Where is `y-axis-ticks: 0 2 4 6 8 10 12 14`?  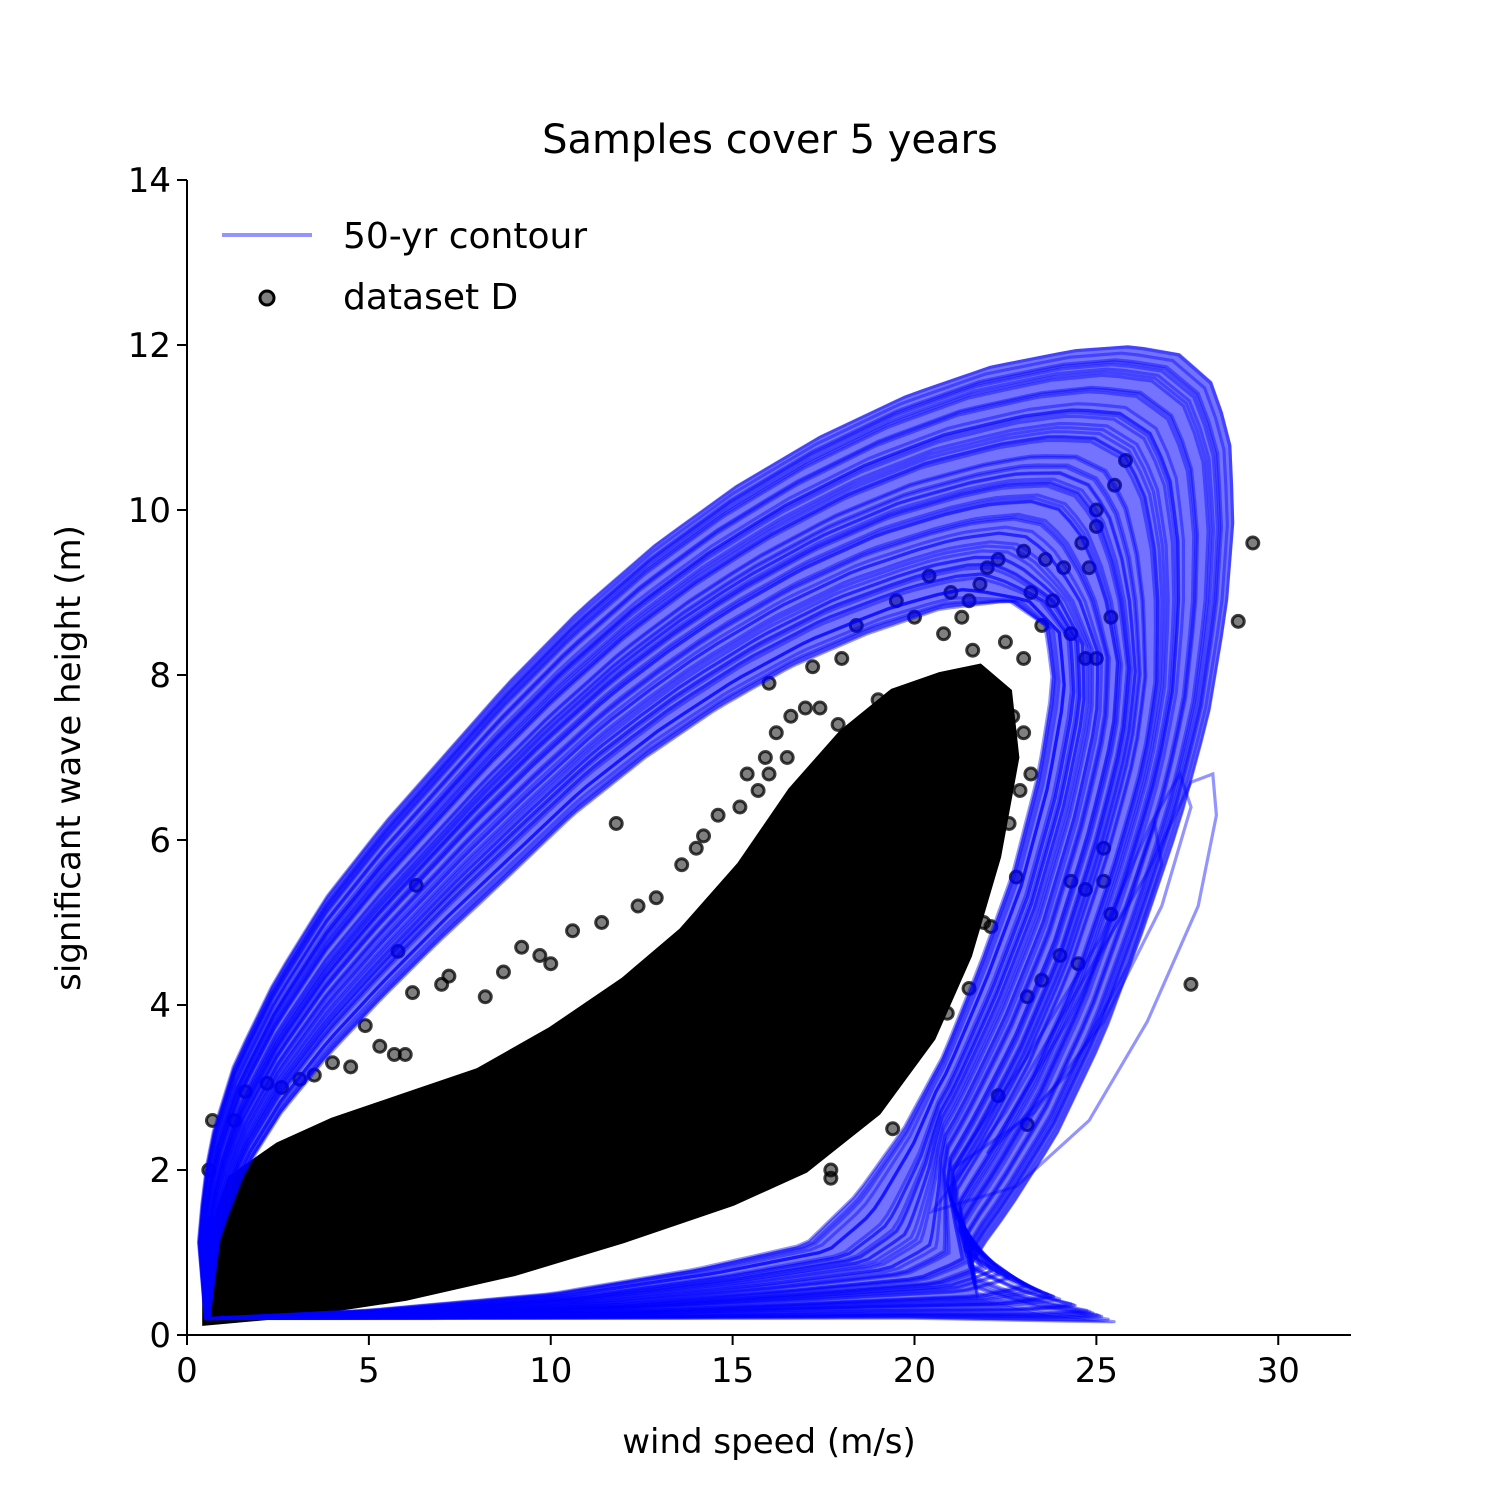 y-axis-ticks: 0 2 4 6 8 10 12 14 is located at coordinates (157, 758).